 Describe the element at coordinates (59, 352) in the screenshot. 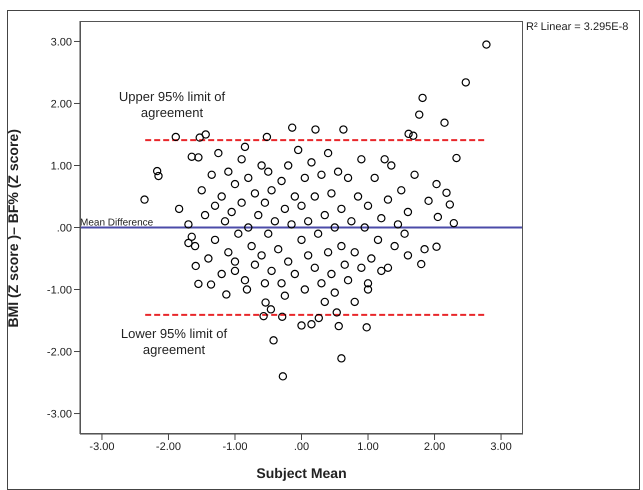

I see `y-tick-label: -2.00` at that location.